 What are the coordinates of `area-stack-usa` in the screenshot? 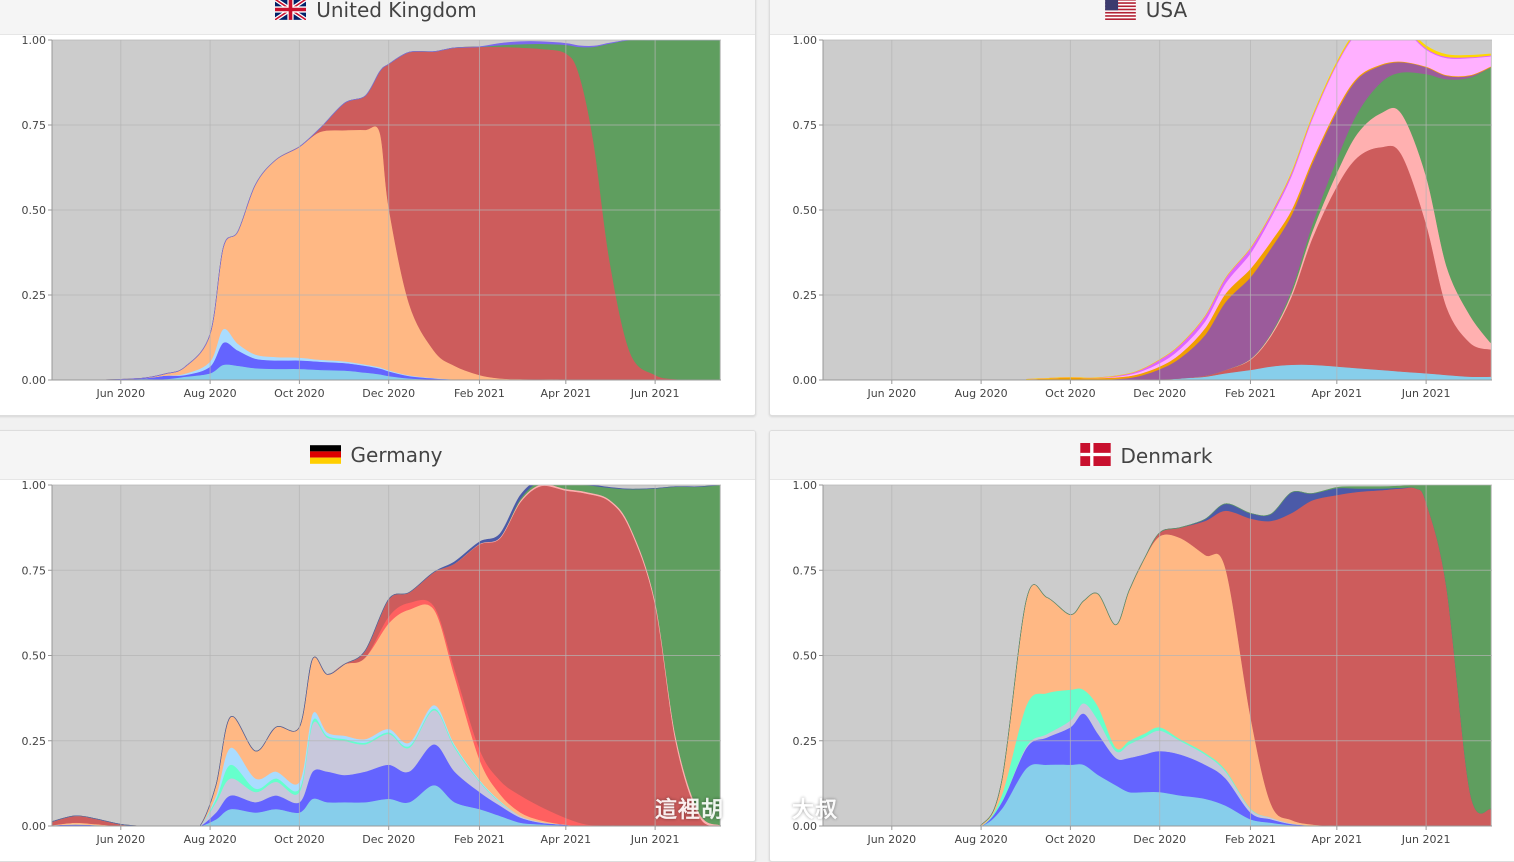 It's located at (1258, 210).